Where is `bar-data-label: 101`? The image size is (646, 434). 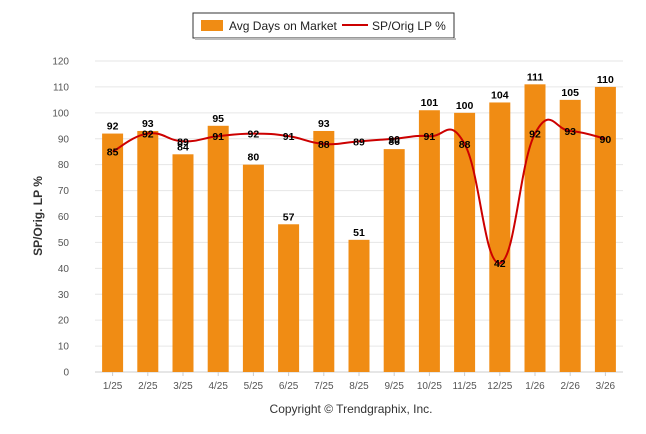 bar-data-label: 101 is located at coordinates (430, 103).